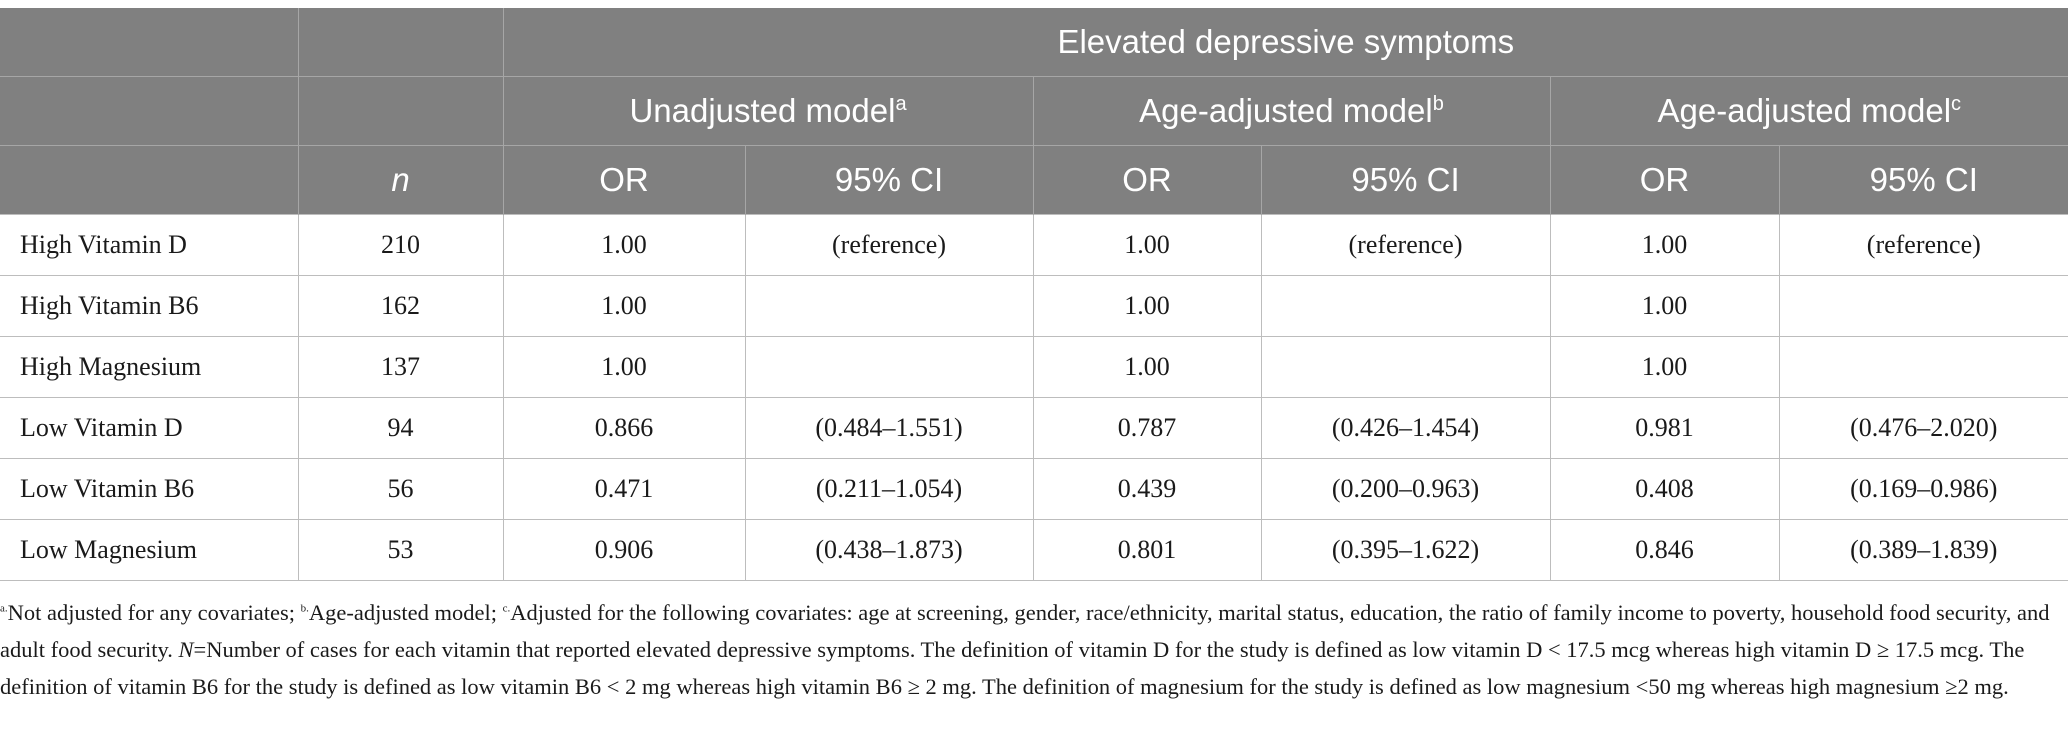 The image size is (2068, 753). What do you see at coordinates (624, 428) in the screenshot?
I see `or-cell: 0.866` at bounding box center [624, 428].